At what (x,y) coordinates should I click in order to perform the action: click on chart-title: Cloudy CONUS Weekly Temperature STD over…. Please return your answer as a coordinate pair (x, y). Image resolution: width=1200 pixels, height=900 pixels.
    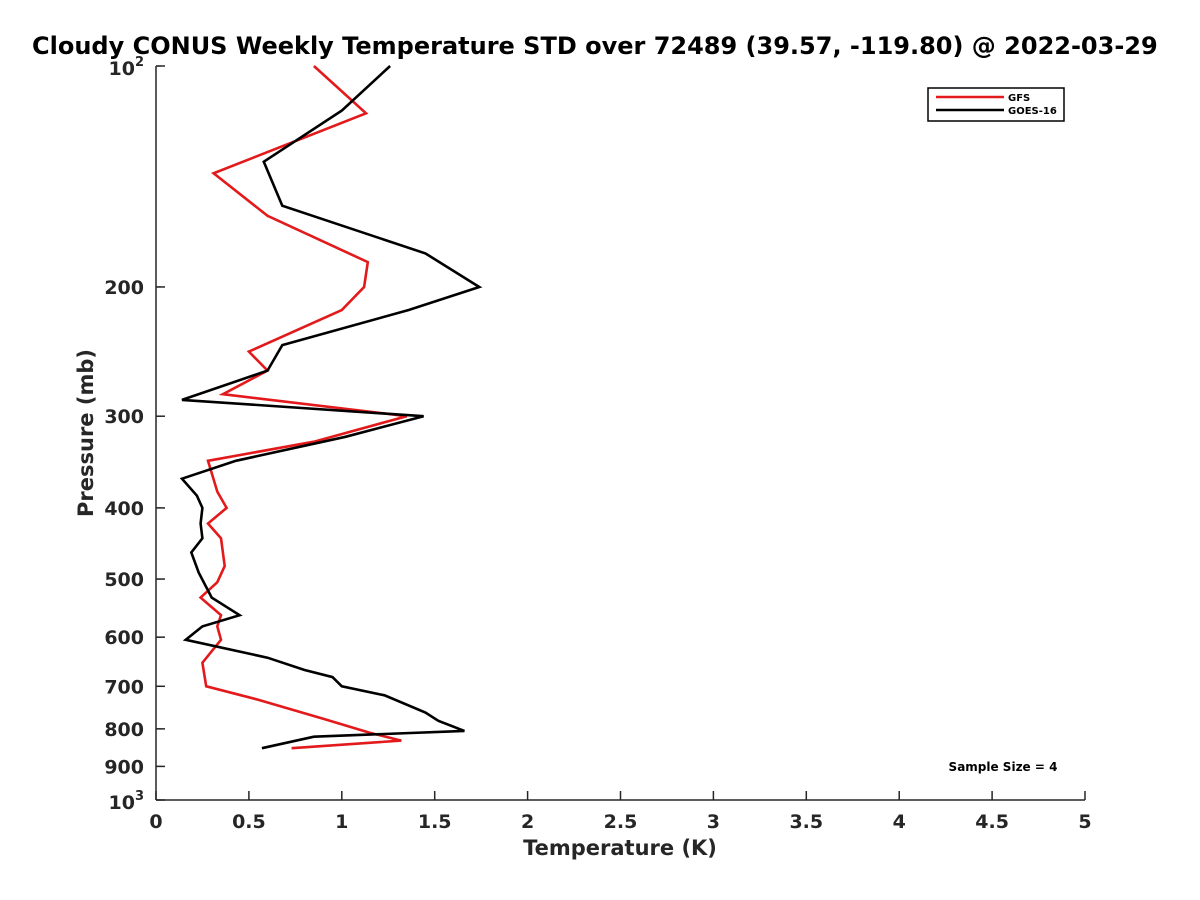
    Looking at the image, I should click on (595, 46).